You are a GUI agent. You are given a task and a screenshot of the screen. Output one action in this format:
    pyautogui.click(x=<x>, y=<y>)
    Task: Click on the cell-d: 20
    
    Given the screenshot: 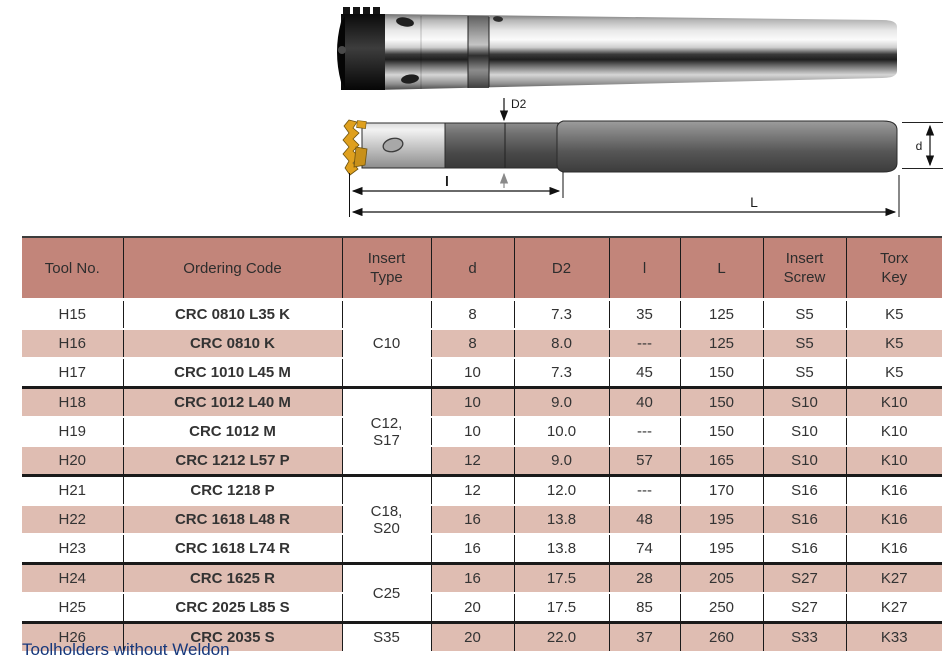 What is the action you would take?
    pyautogui.click(x=472, y=637)
    